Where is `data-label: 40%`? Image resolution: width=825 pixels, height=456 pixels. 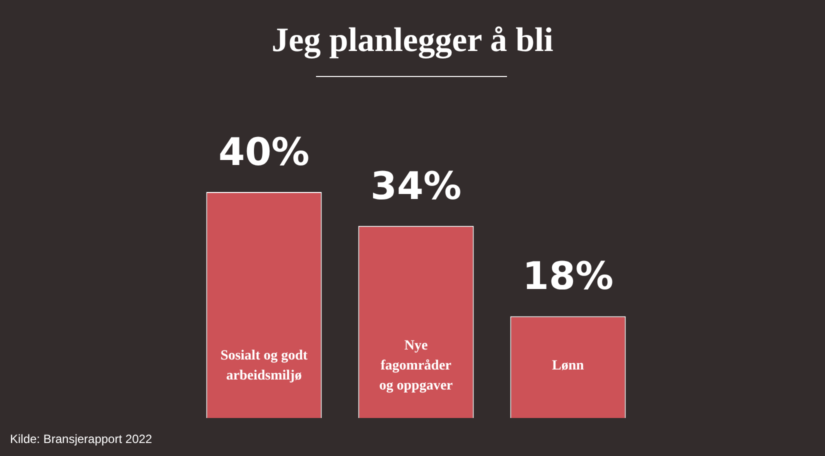
data-label: 40% is located at coordinates (264, 152).